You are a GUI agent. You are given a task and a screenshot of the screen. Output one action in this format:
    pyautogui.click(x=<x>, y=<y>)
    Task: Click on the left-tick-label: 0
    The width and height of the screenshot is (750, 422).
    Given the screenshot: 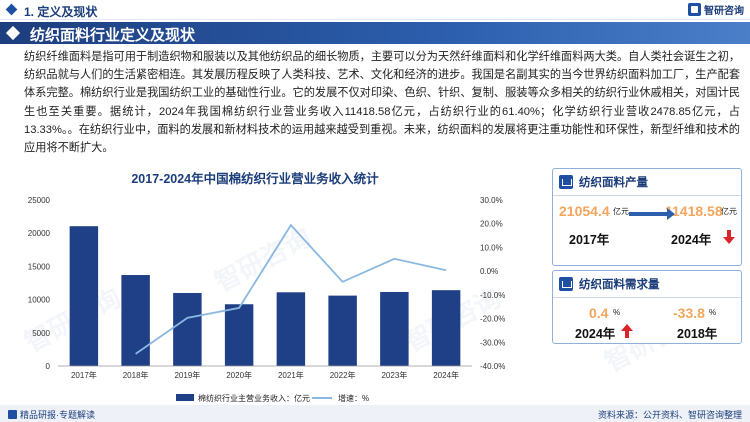 What is the action you would take?
    pyautogui.click(x=48, y=366)
    